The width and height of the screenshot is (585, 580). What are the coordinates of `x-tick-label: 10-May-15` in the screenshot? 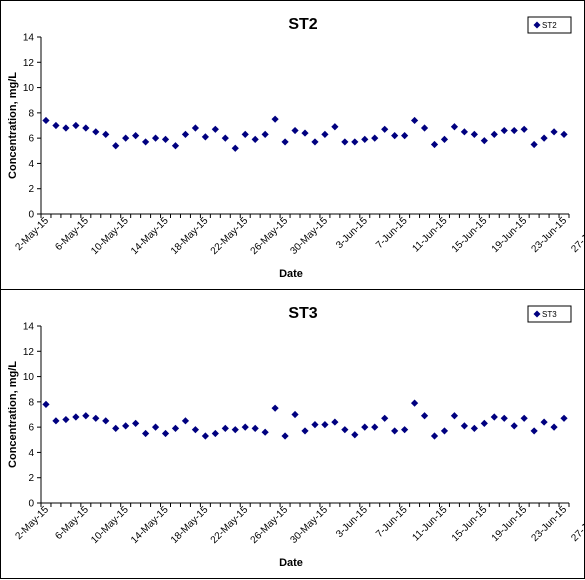 It's located at (110, 525).